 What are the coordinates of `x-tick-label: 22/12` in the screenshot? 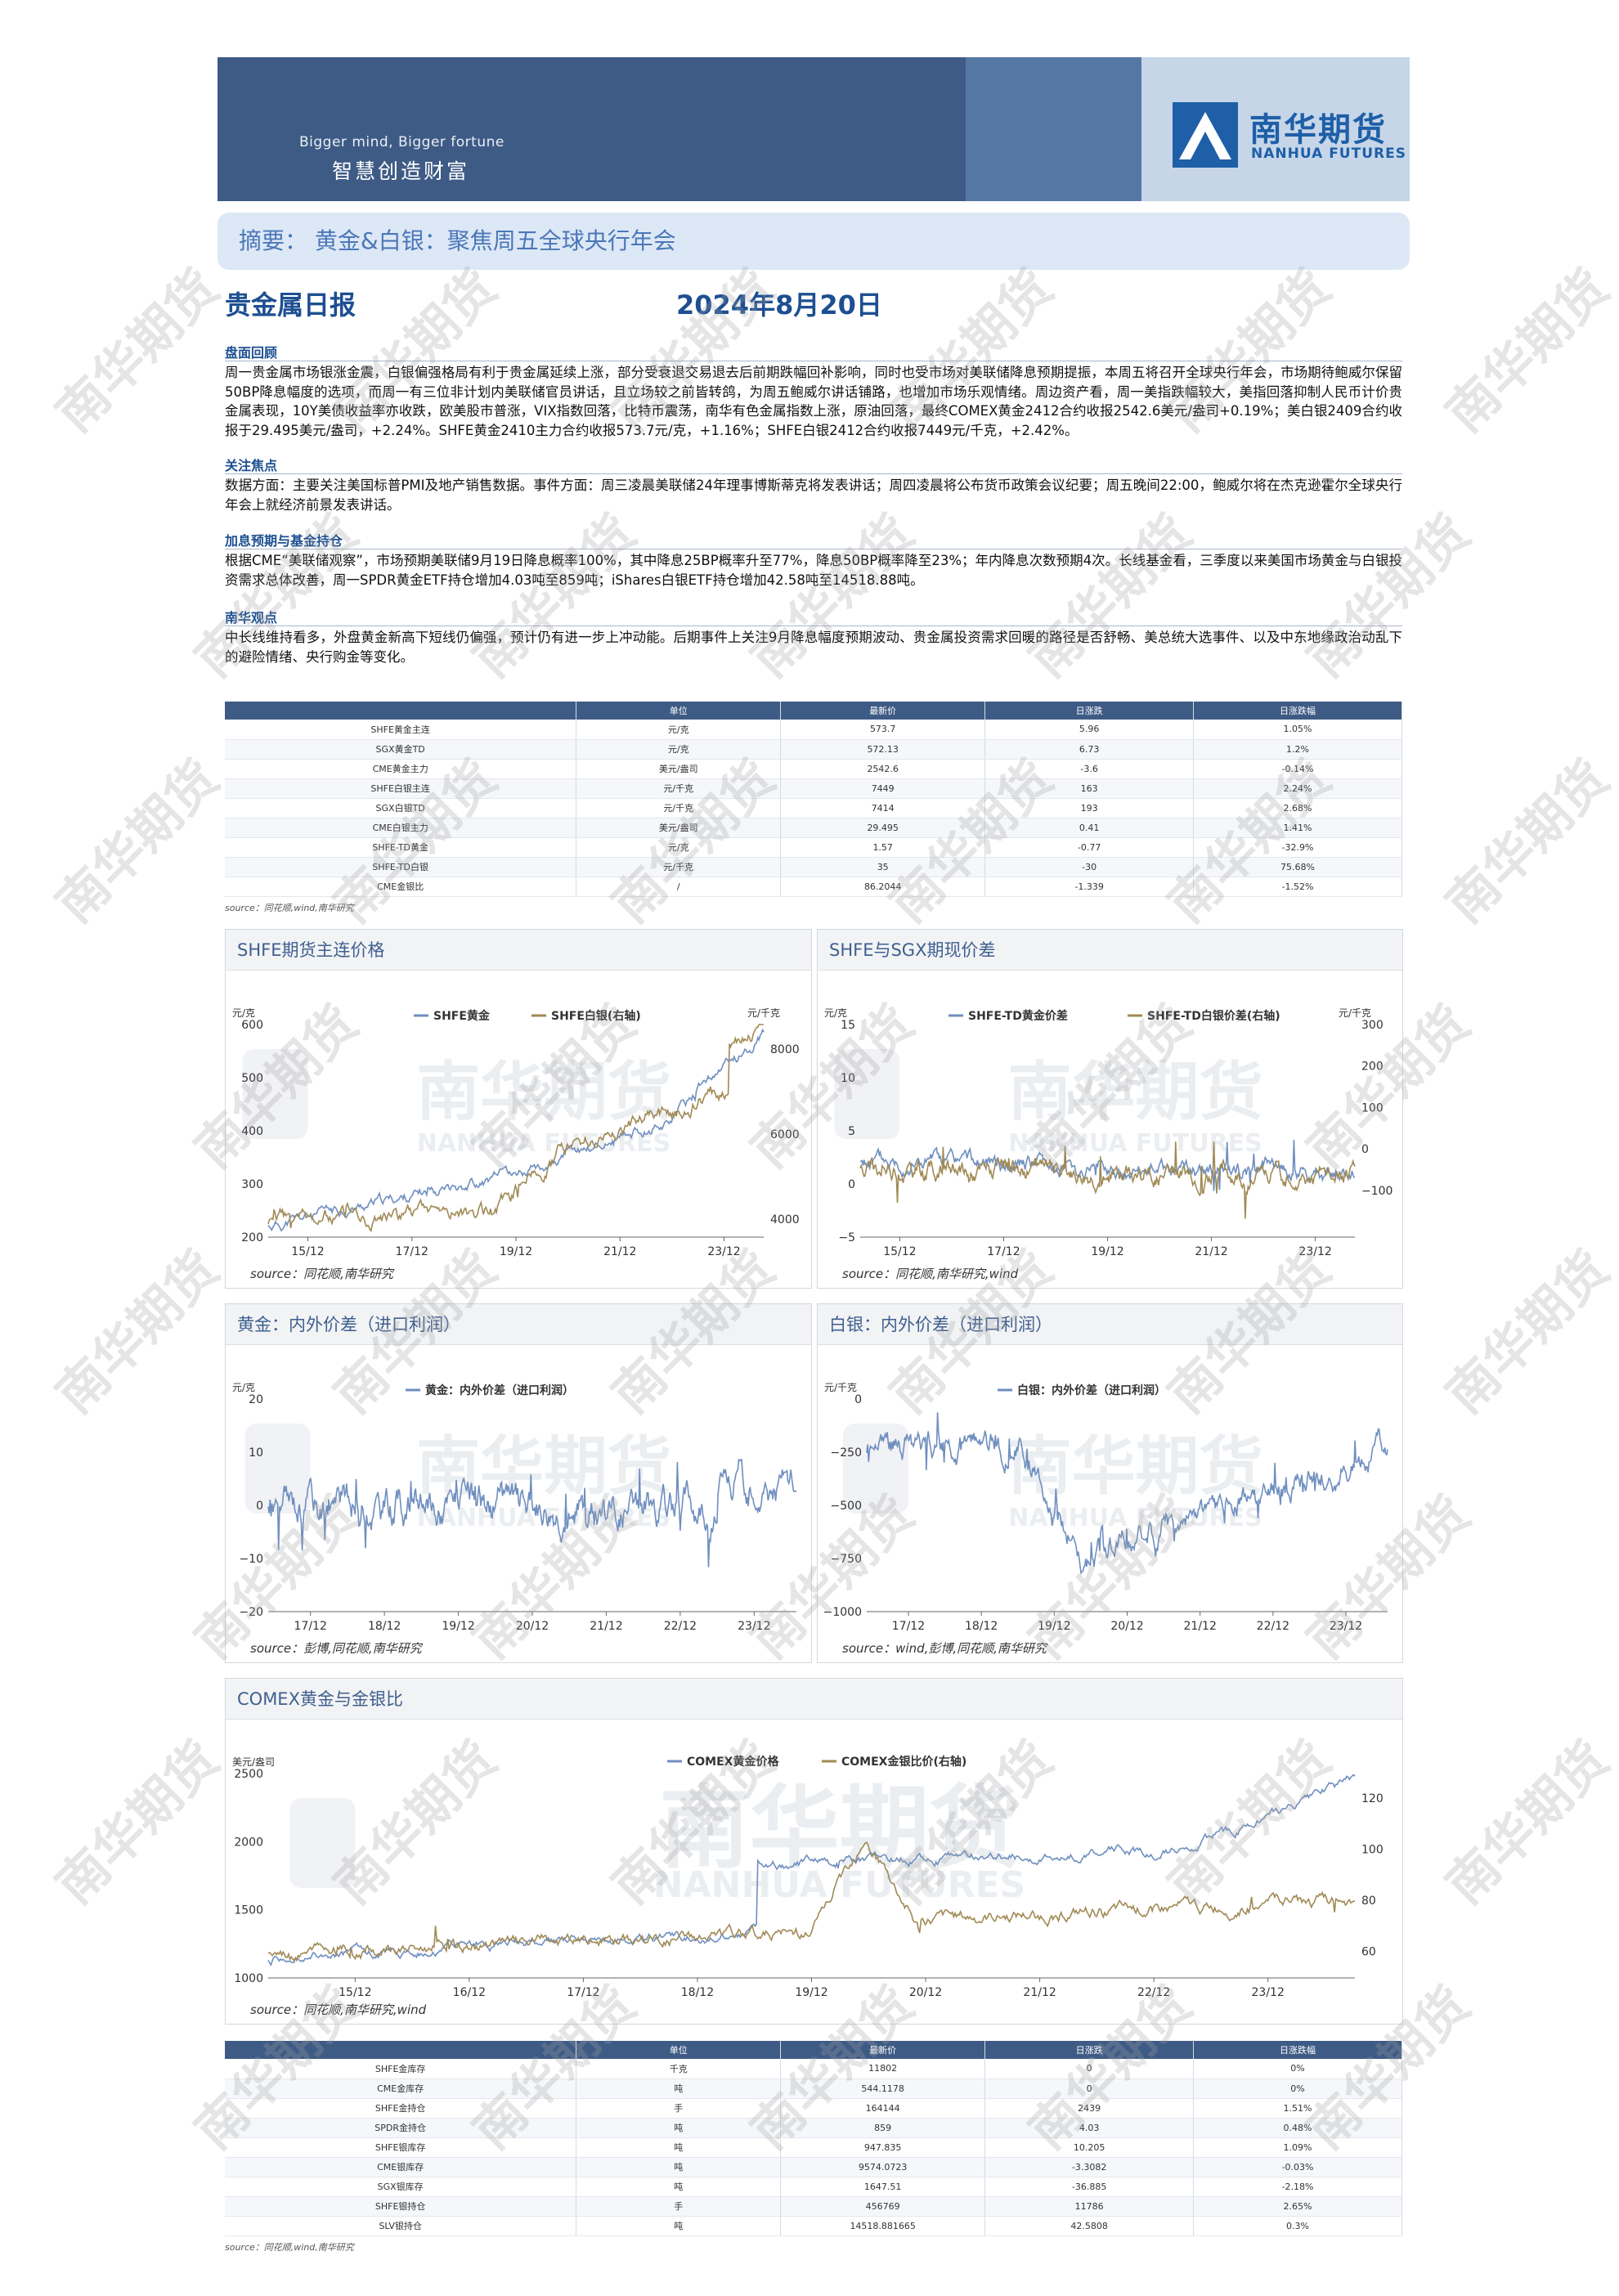 It's located at (1273, 1626).